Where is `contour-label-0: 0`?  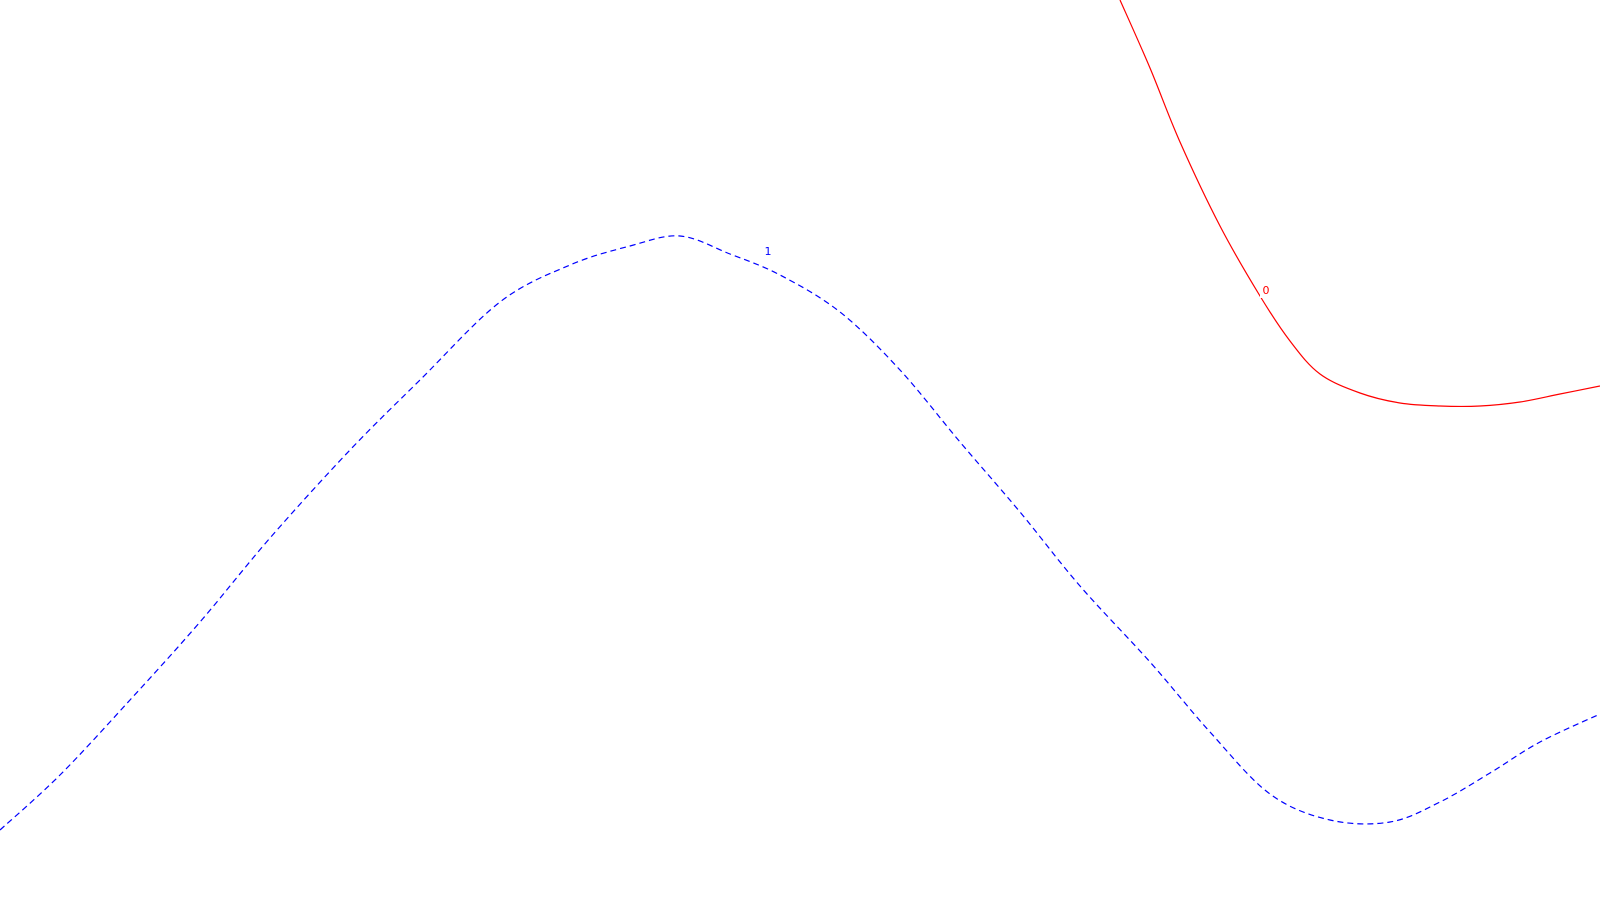
contour-label-0: 0 is located at coordinates (1266, 290).